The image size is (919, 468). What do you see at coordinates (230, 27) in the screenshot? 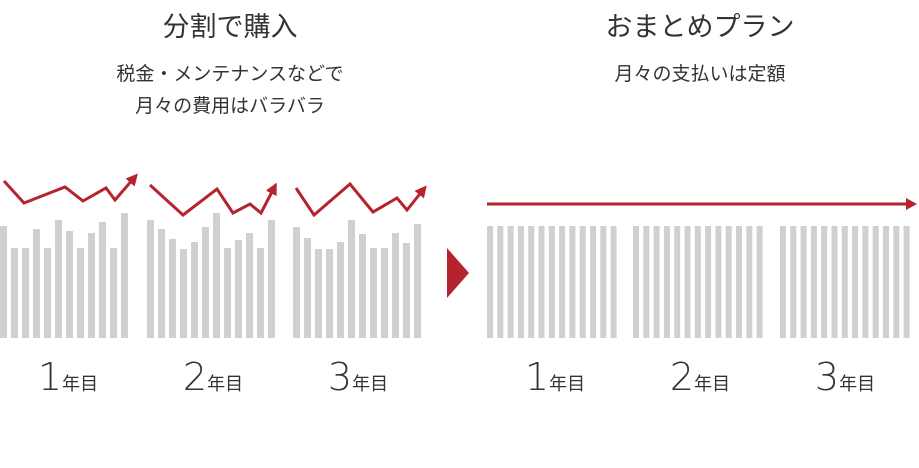
I see `left-title: 分割で購入` at bounding box center [230, 27].